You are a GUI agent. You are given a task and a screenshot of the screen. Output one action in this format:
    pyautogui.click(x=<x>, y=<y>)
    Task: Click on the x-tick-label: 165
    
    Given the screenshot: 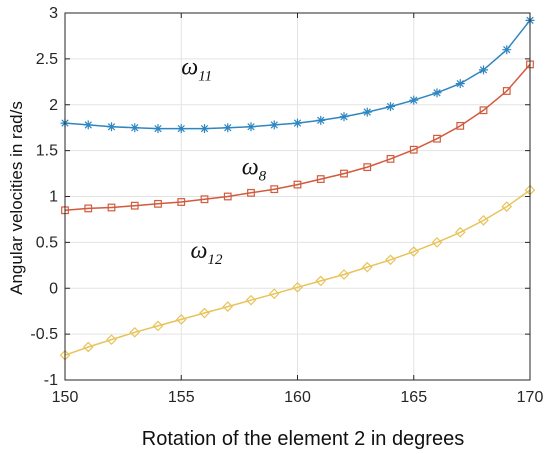 What is the action you would take?
    pyautogui.click(x=413, y=397)
    